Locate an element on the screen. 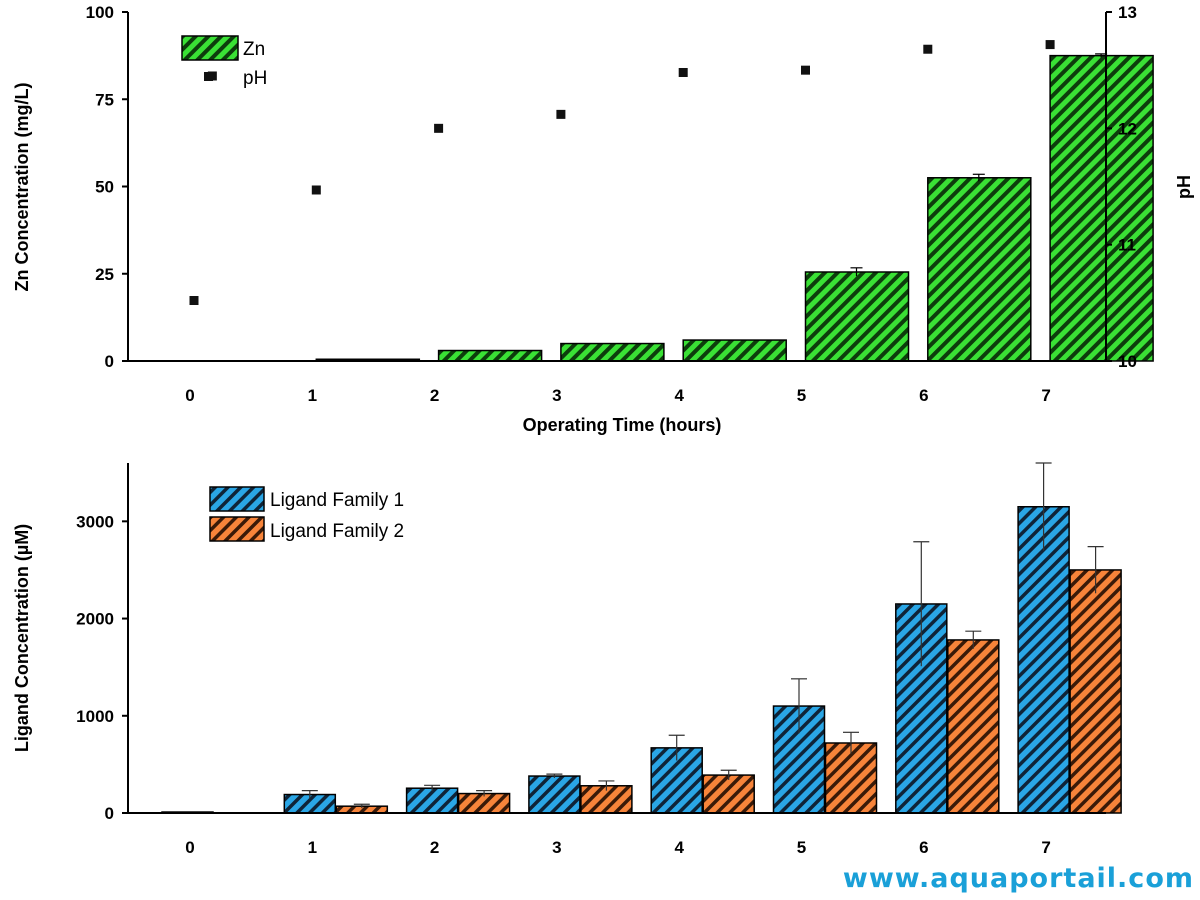 The image size is (1200, 900). ligand-legend: Ligand Family 1 Ligand Family 2 is located at coordinates (306, 514).